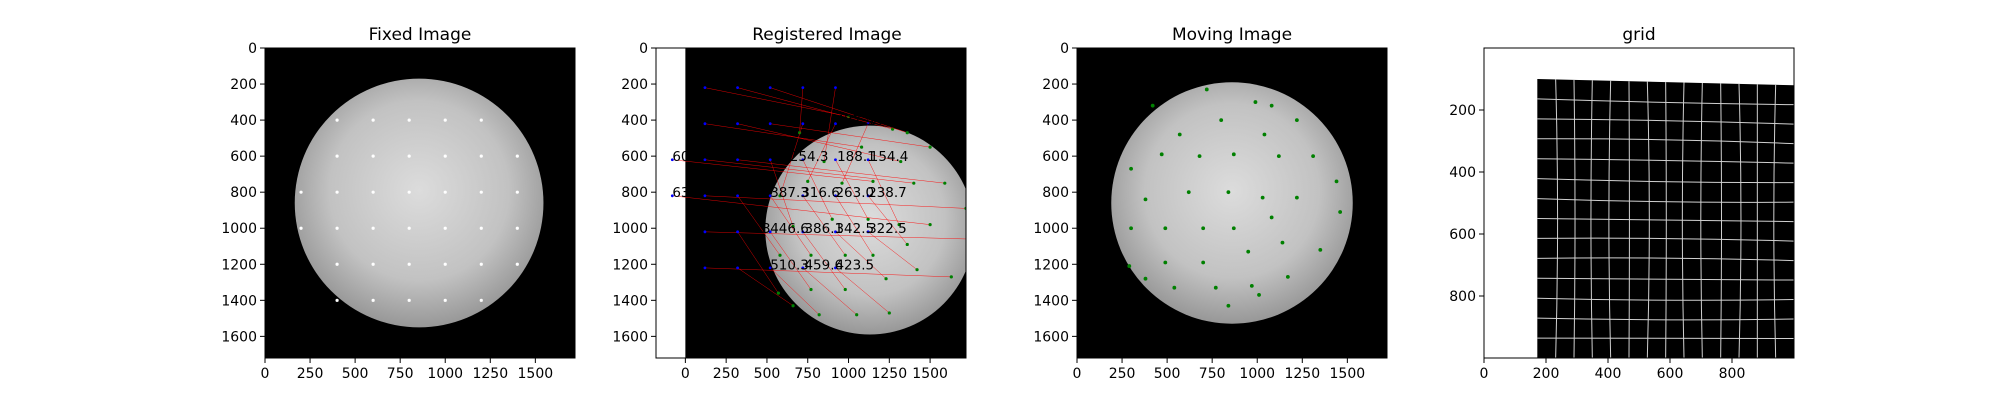  I want to click on axes-frame-fixed, so click(420, 203).